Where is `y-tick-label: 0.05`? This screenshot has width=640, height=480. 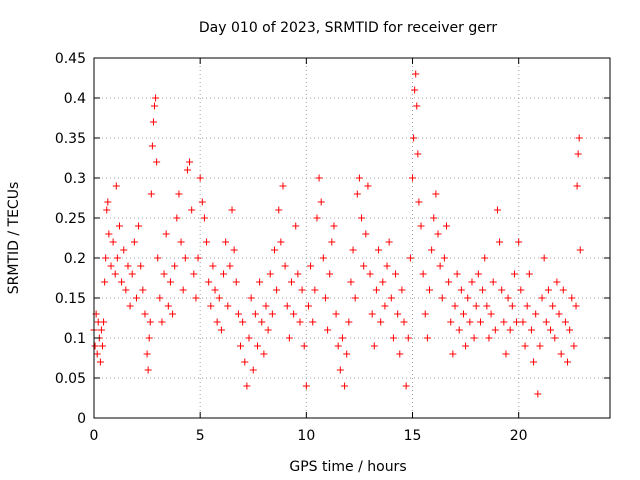 y-tick-label: 0.05 is located at coordinates (70, 379).